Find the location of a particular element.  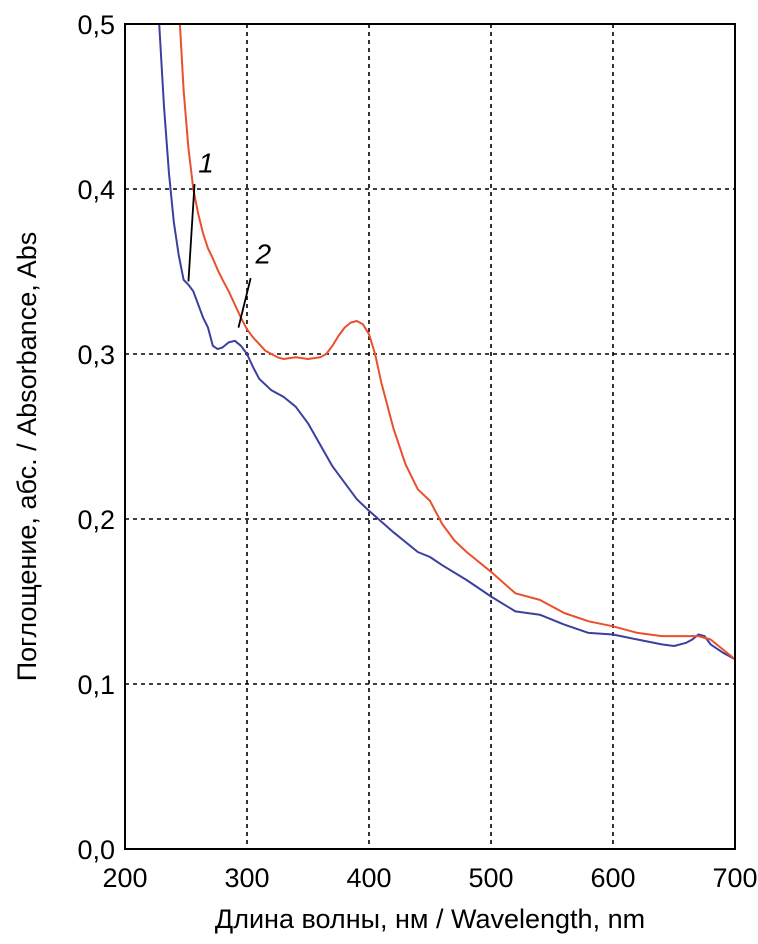

y-tick-label: 0,0 is located at coordinates (96, 850).